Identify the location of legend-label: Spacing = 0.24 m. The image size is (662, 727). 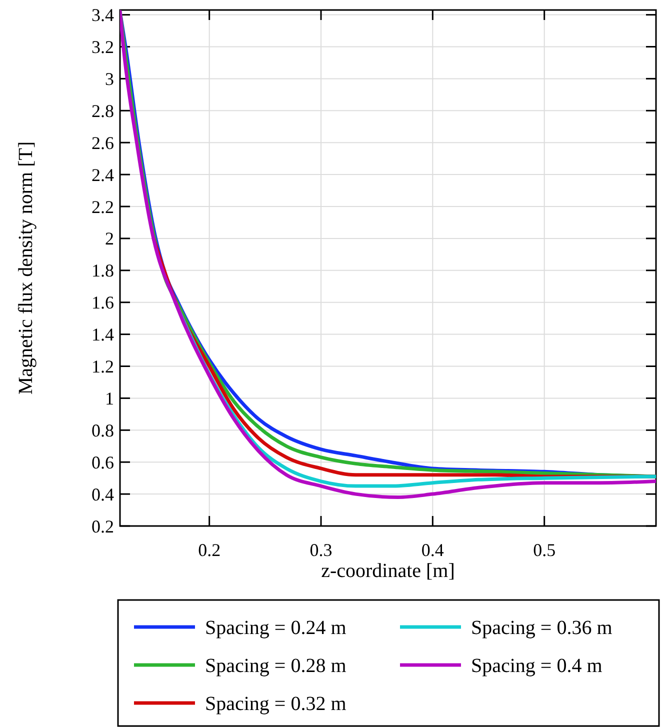
(276, 628).